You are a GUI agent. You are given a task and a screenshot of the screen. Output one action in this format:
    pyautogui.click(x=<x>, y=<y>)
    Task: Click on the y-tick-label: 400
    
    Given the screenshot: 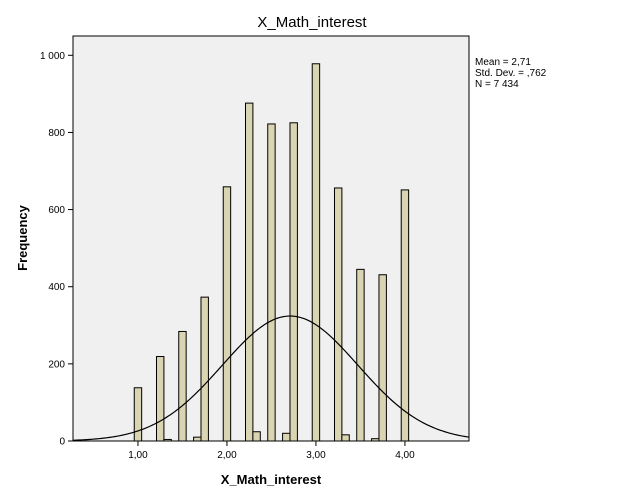 What is the action you would take?
    pyautogui.click(x=56, y=287)
    